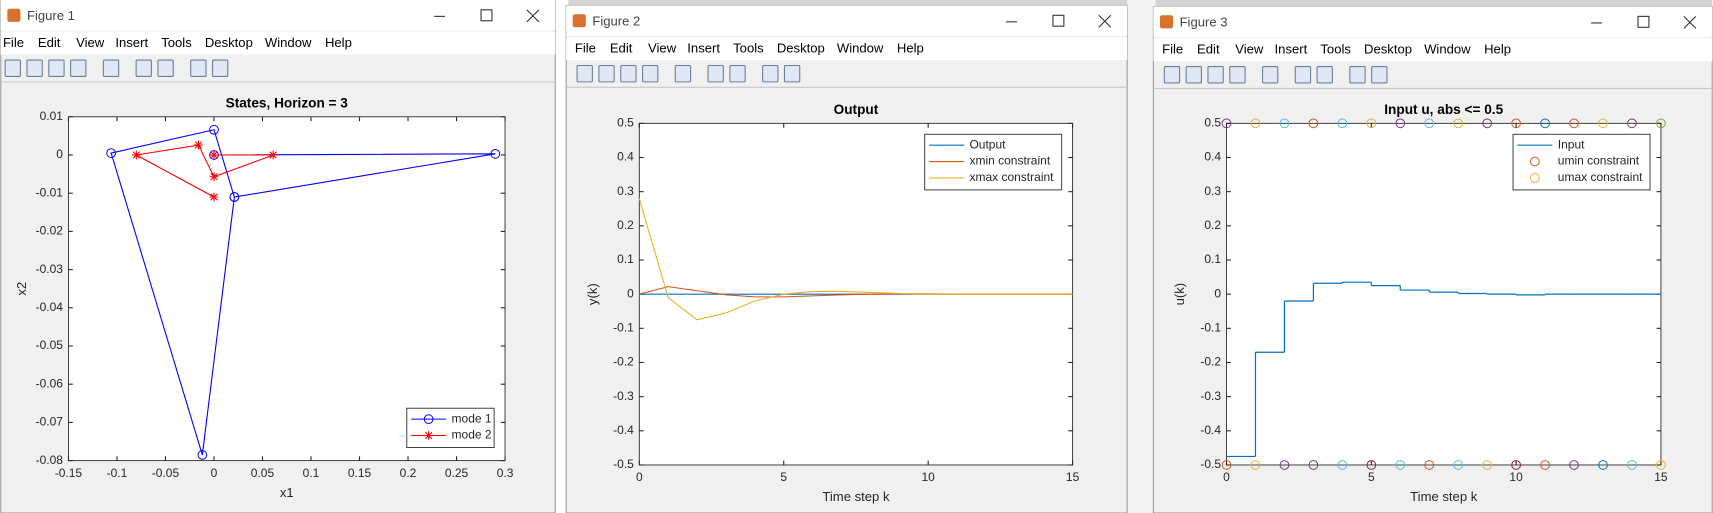 This screenshot has width=1713, height=513. I want to click on legend, so click(1581, 162).